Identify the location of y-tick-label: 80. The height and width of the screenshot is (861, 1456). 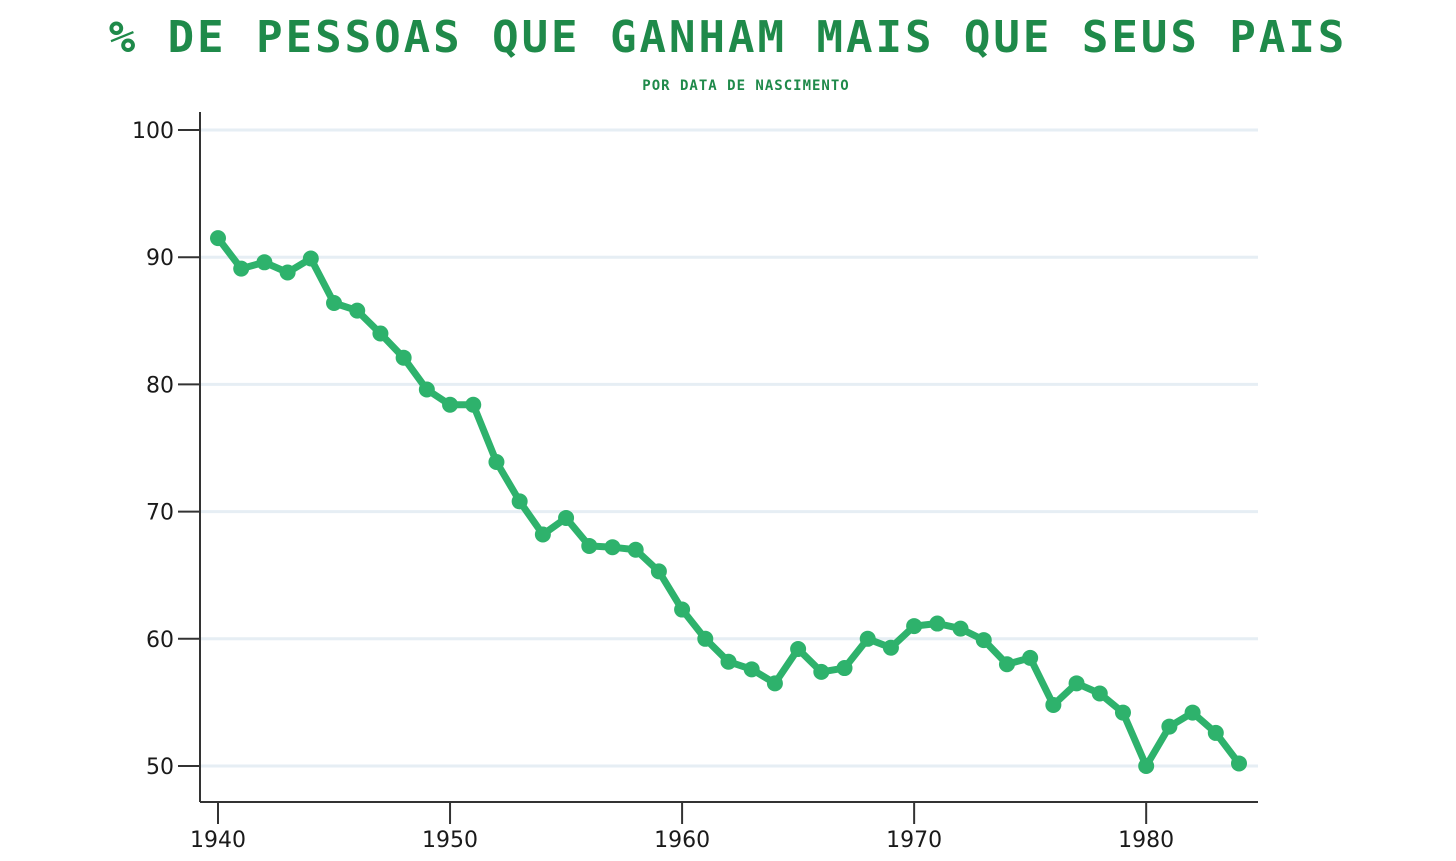
(160, 385).